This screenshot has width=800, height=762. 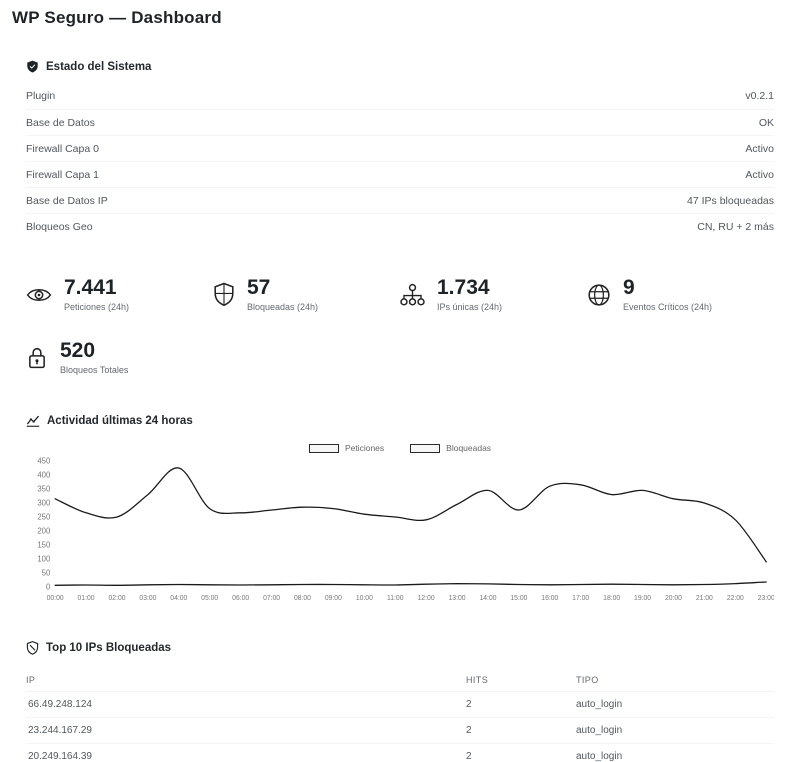 I want to click on stat-value: 1.734, so click(x=463, y=287).